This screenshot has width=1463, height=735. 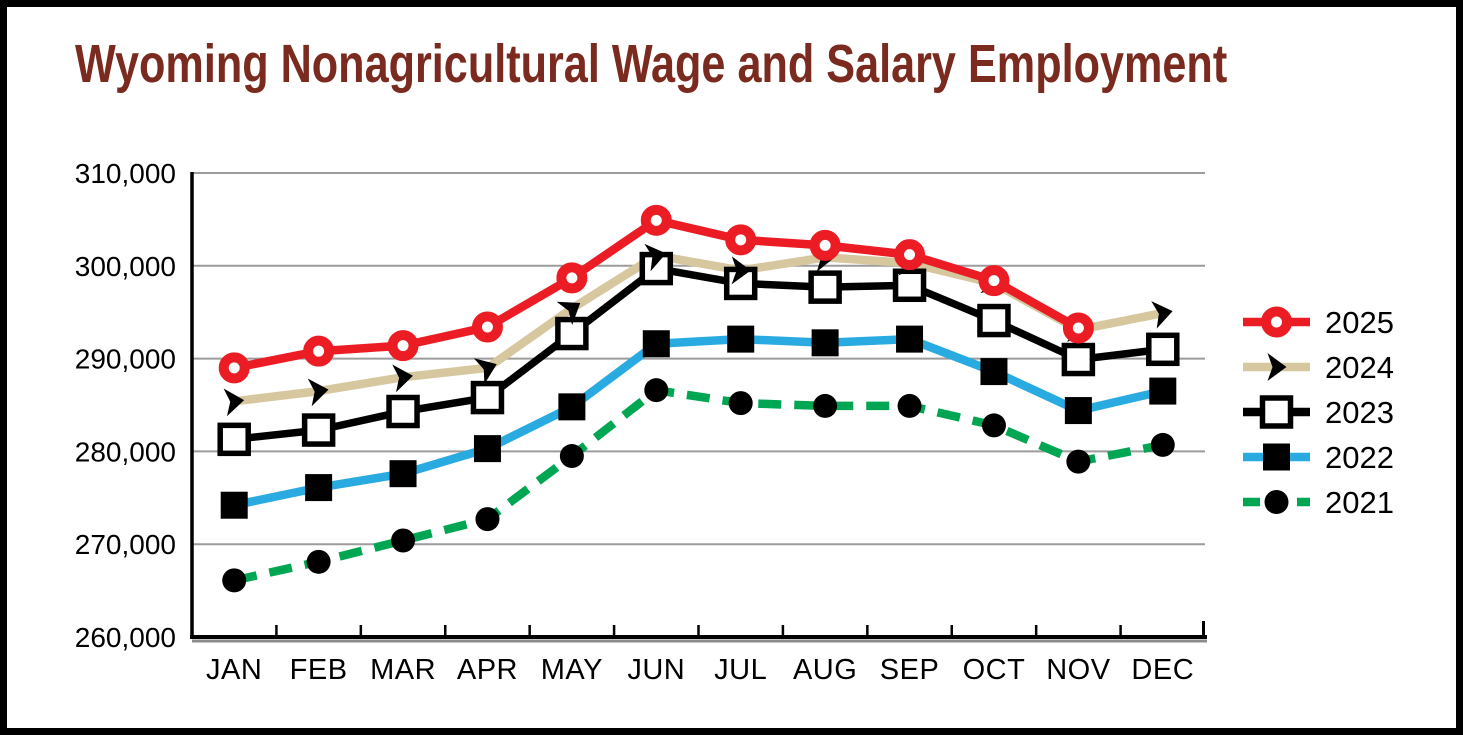 What do you see at coordinates (994, 670) in the screenshot?
I see `x-axis-label: OCT` at bounding box center [994, 670].